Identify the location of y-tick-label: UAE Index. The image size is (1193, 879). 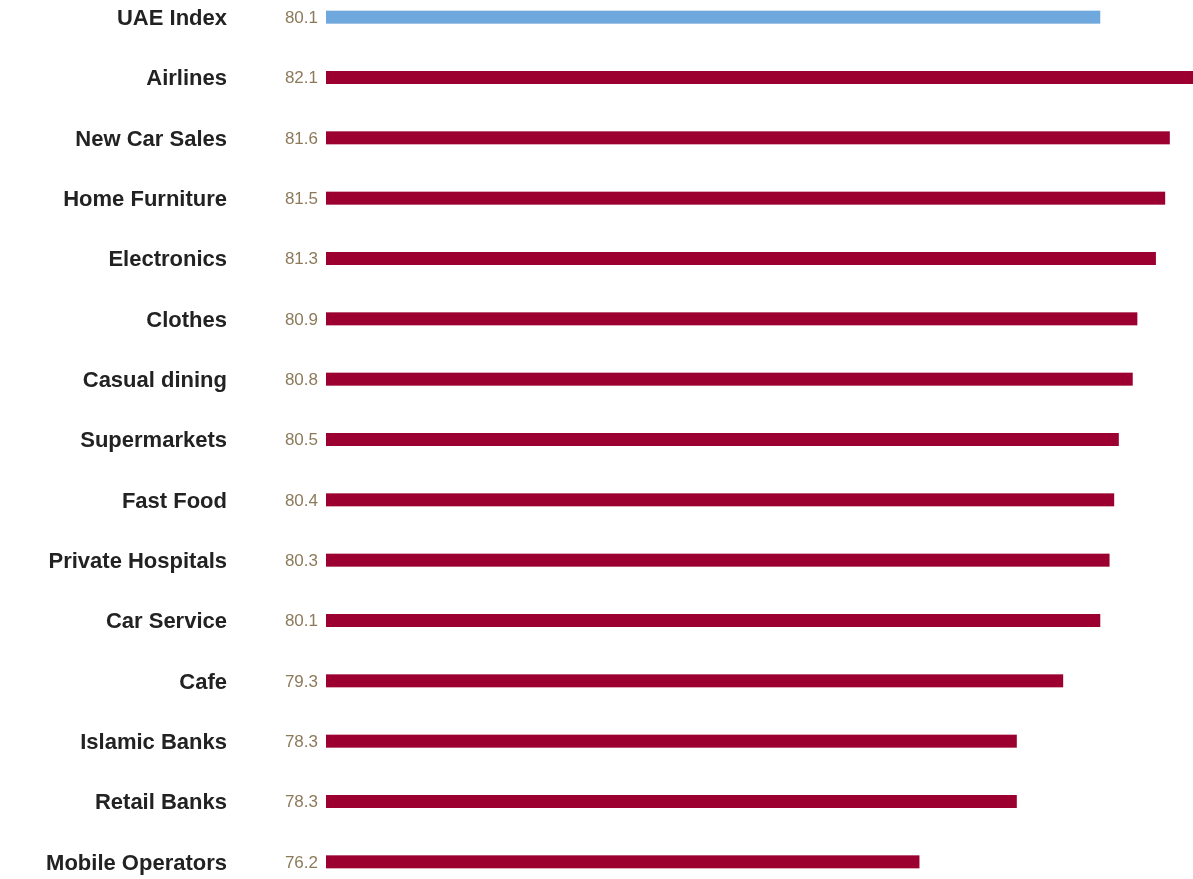
(172, 17).